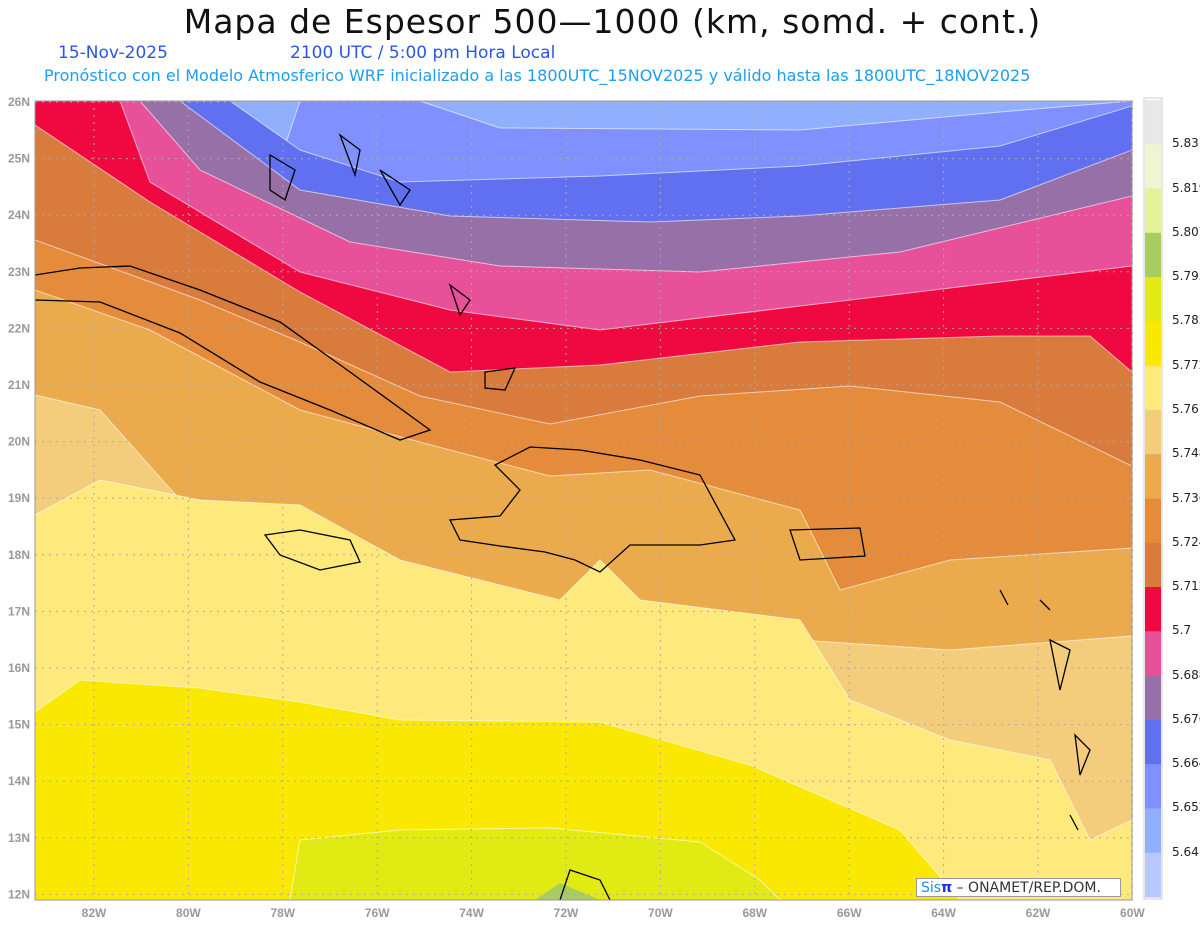 This screenshot has height=927, width=1200. What do you see at coordinates (1186, 541) in the screenshot?
I see `colorbar-label: 5.724` at bounding box center [1186, 541].